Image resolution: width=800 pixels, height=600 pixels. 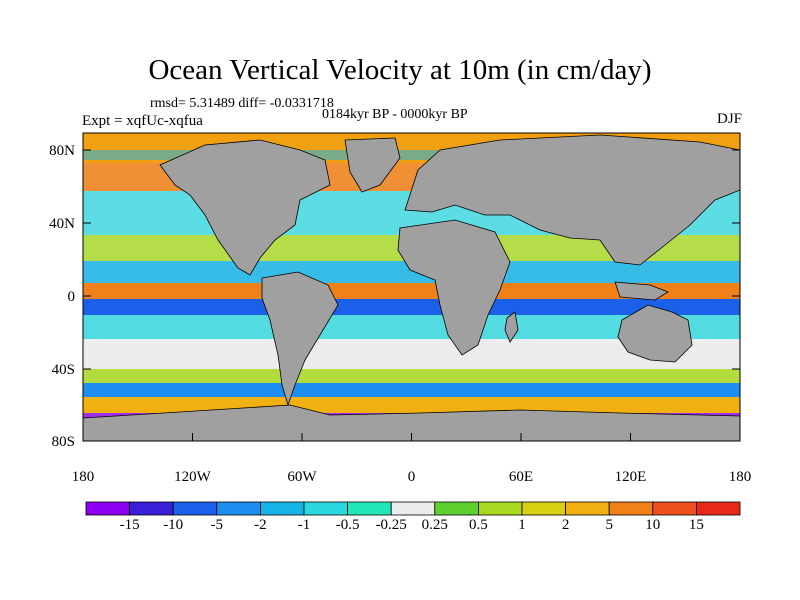 I want to click on colorbar-tick-label: 2, so click(x=565, y=525).